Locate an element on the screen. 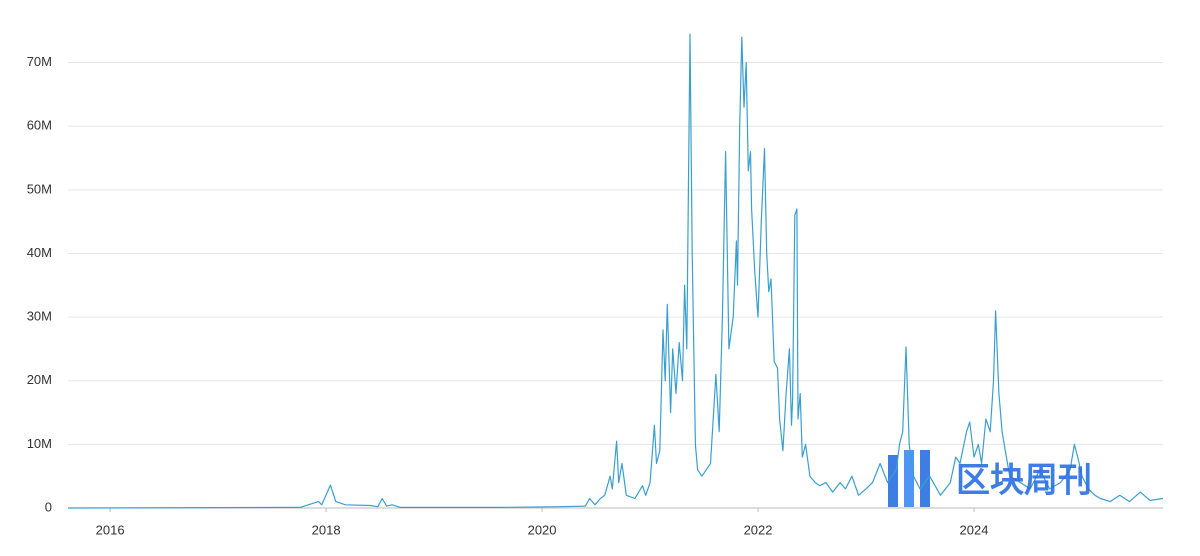 Image resolution: width=1200 pixels, height=556 pixels. y-tick-label: 0 is located at coordinates (48, 506).